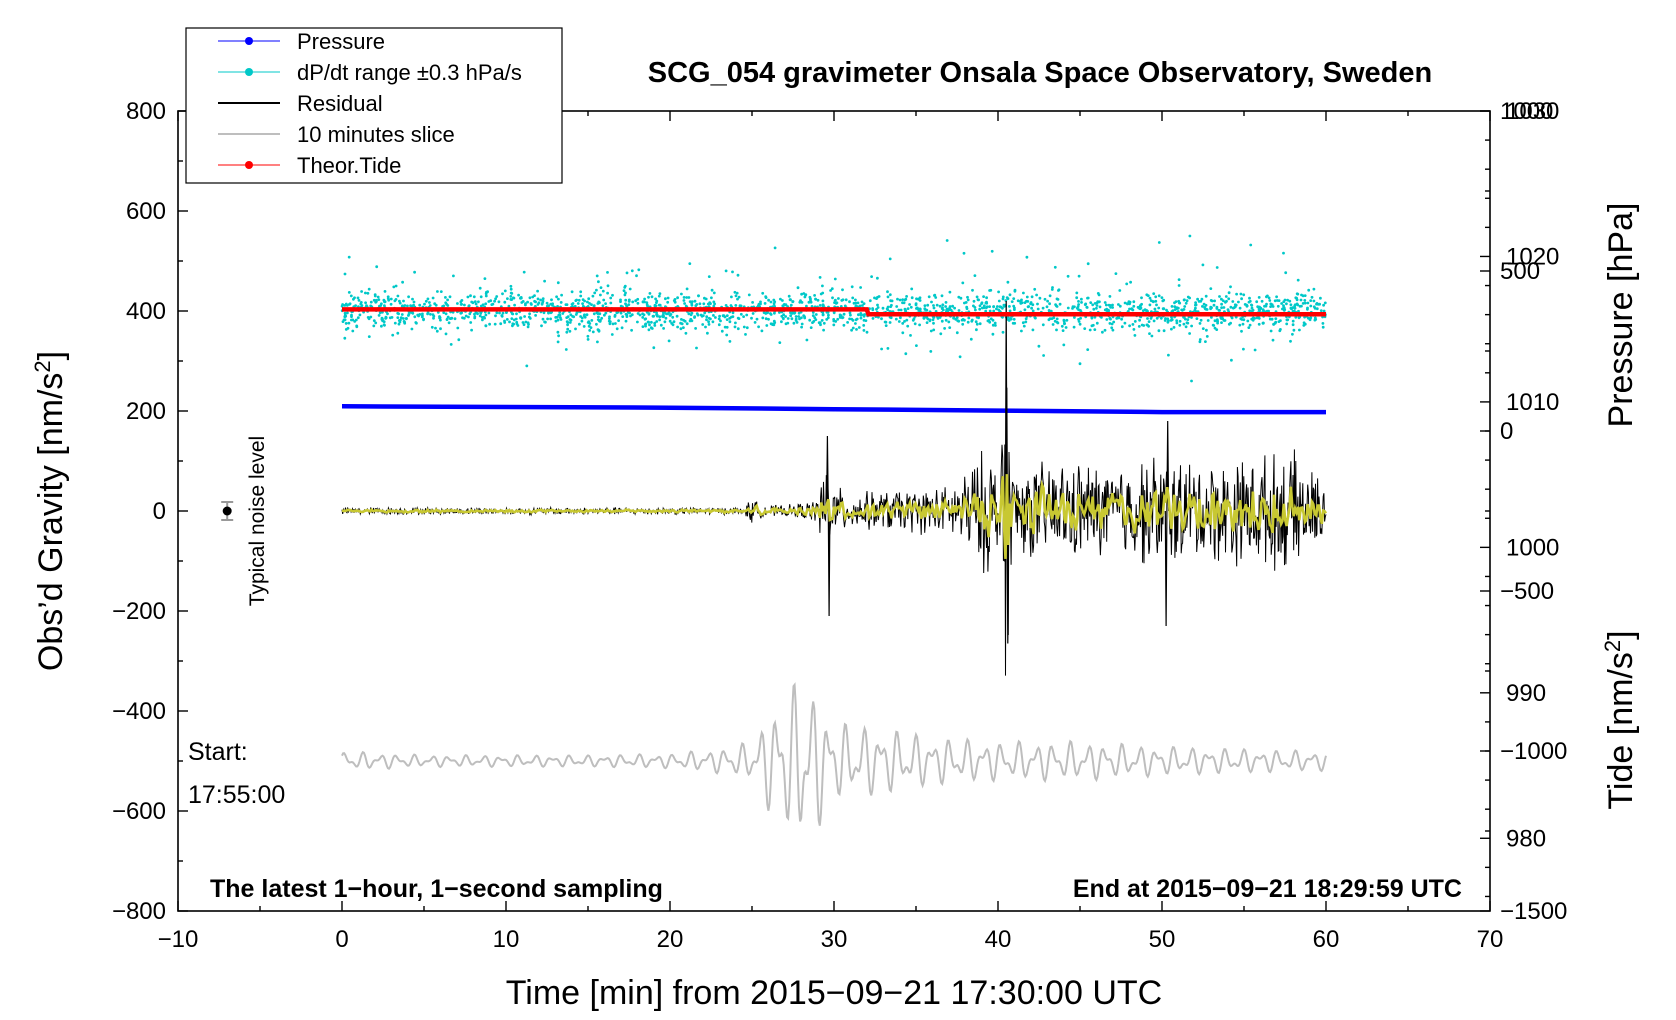  I want to click on legend-label: Residual, so click(340, 103).